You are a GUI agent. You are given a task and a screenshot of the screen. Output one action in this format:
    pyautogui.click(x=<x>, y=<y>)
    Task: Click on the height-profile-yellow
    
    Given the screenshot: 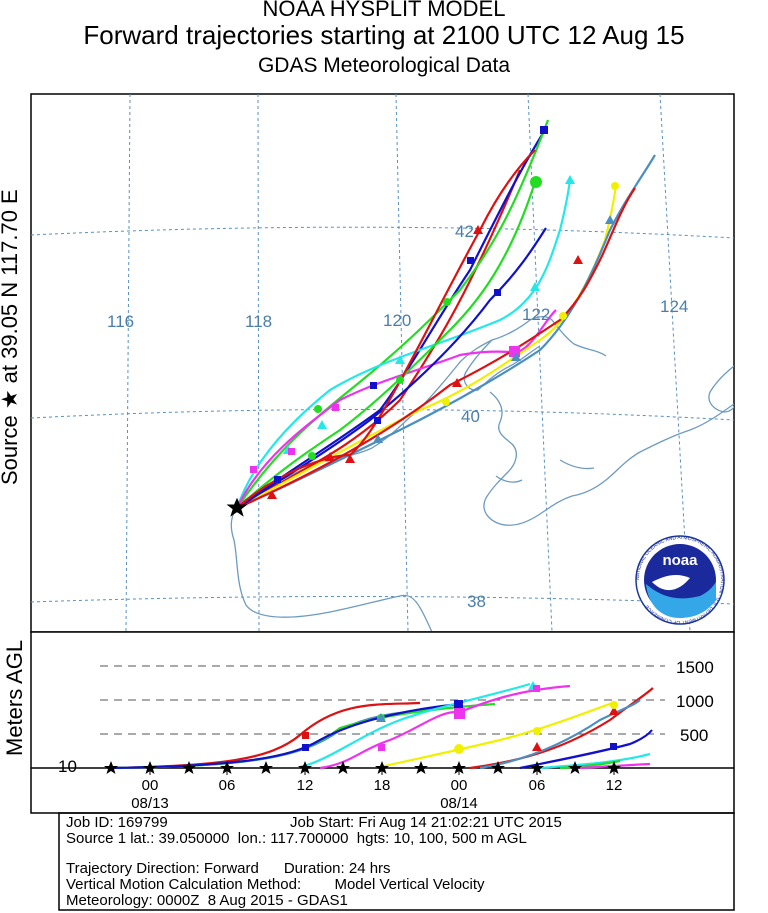 What is the action you would take?
    pyautogui.click(x=497, y=734)
    